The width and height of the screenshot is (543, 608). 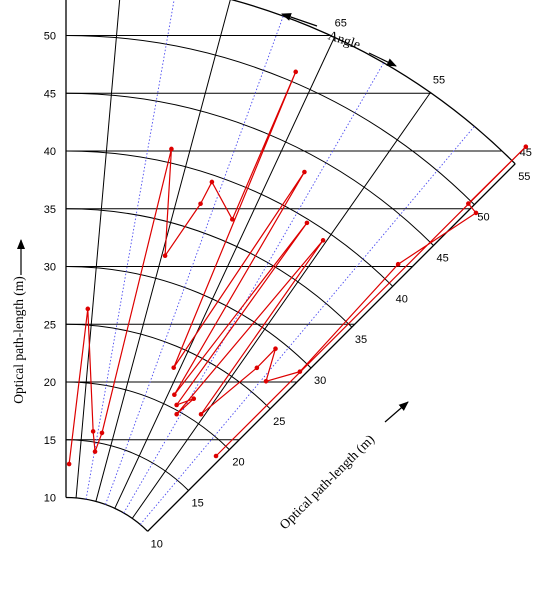 What do you see at coordinates (361, 340) in the screenshot?
I see `radial-tick-label: 35` at bounding box center [361, 340].